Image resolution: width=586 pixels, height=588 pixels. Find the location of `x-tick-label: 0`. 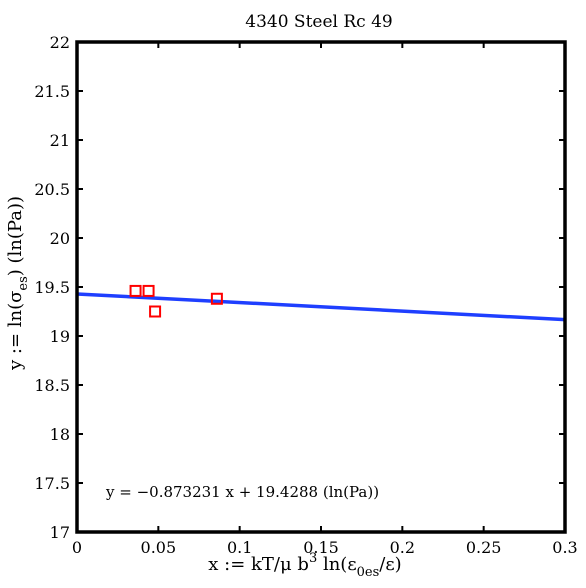

x-tick-label: 0 is located at coordinates (77, 547).